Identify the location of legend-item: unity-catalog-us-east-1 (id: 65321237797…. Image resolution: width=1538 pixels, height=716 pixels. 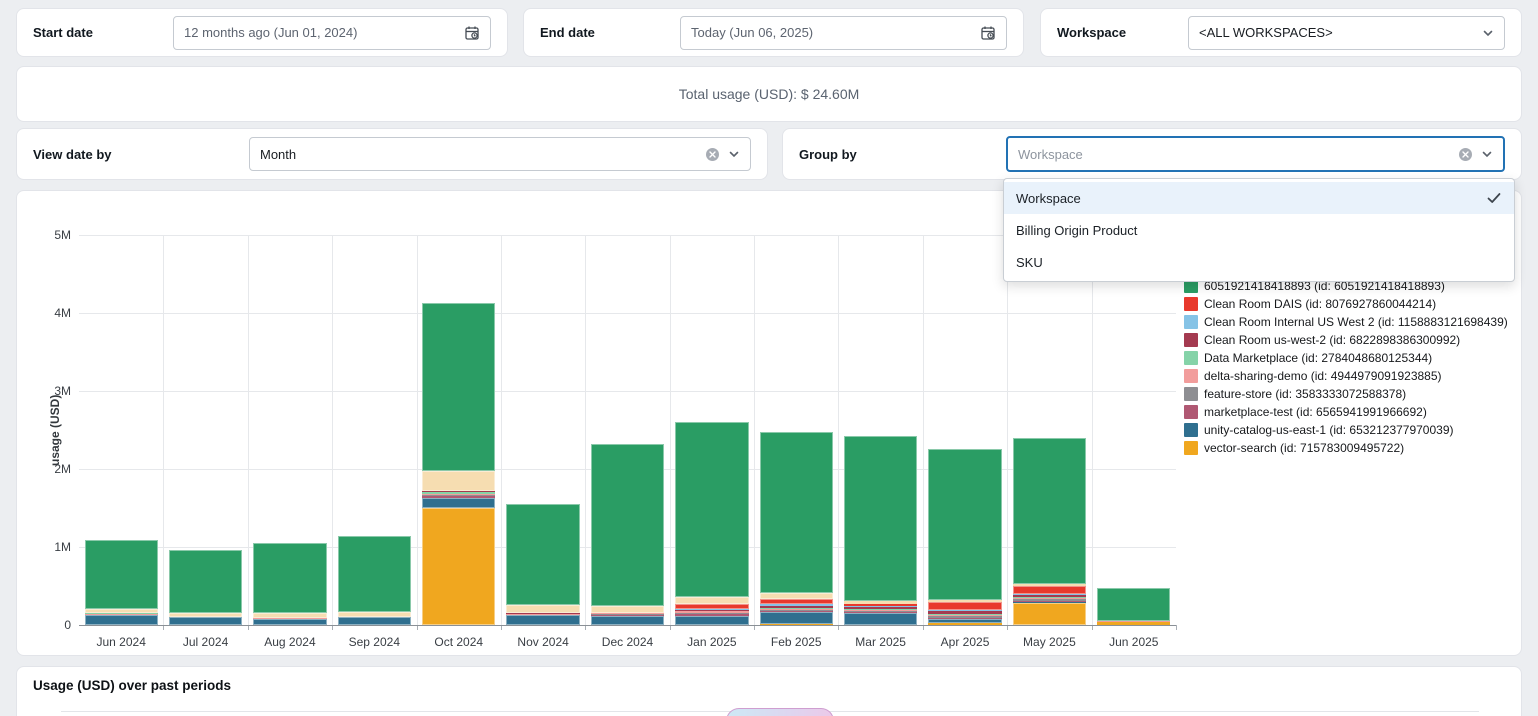
(1346, 430).